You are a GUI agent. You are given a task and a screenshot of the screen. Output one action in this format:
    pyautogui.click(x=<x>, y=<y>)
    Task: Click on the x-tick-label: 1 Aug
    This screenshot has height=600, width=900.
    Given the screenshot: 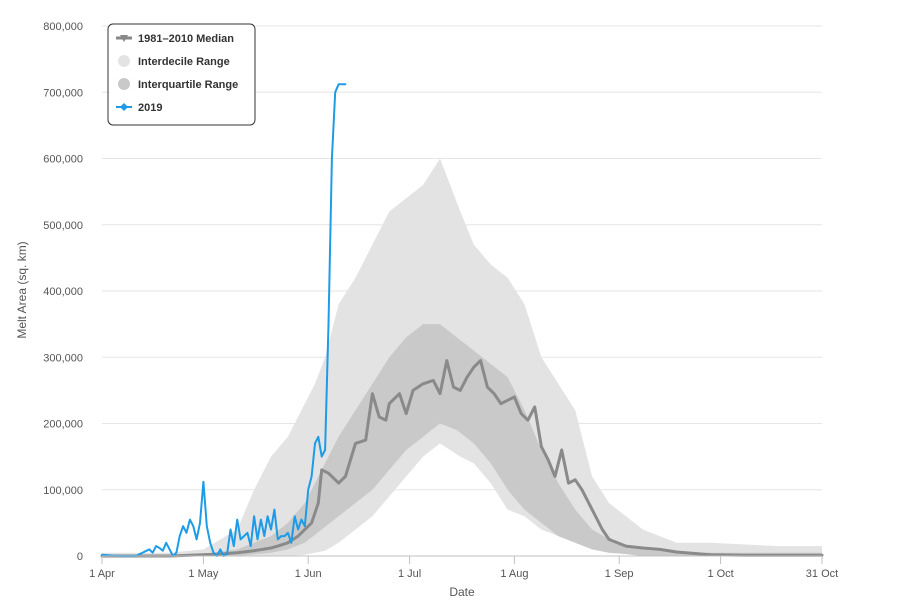 What is the action you would take?
    pyautogui.click(x=514, y=574)
    